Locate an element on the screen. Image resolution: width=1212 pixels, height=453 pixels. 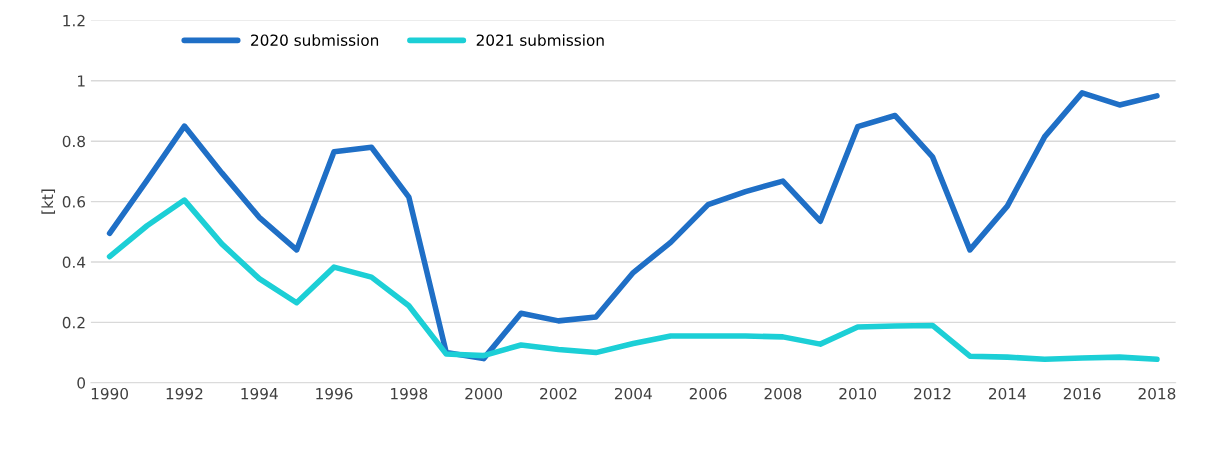
x-tick-label: 1998 is located at coordinates (409, 393).